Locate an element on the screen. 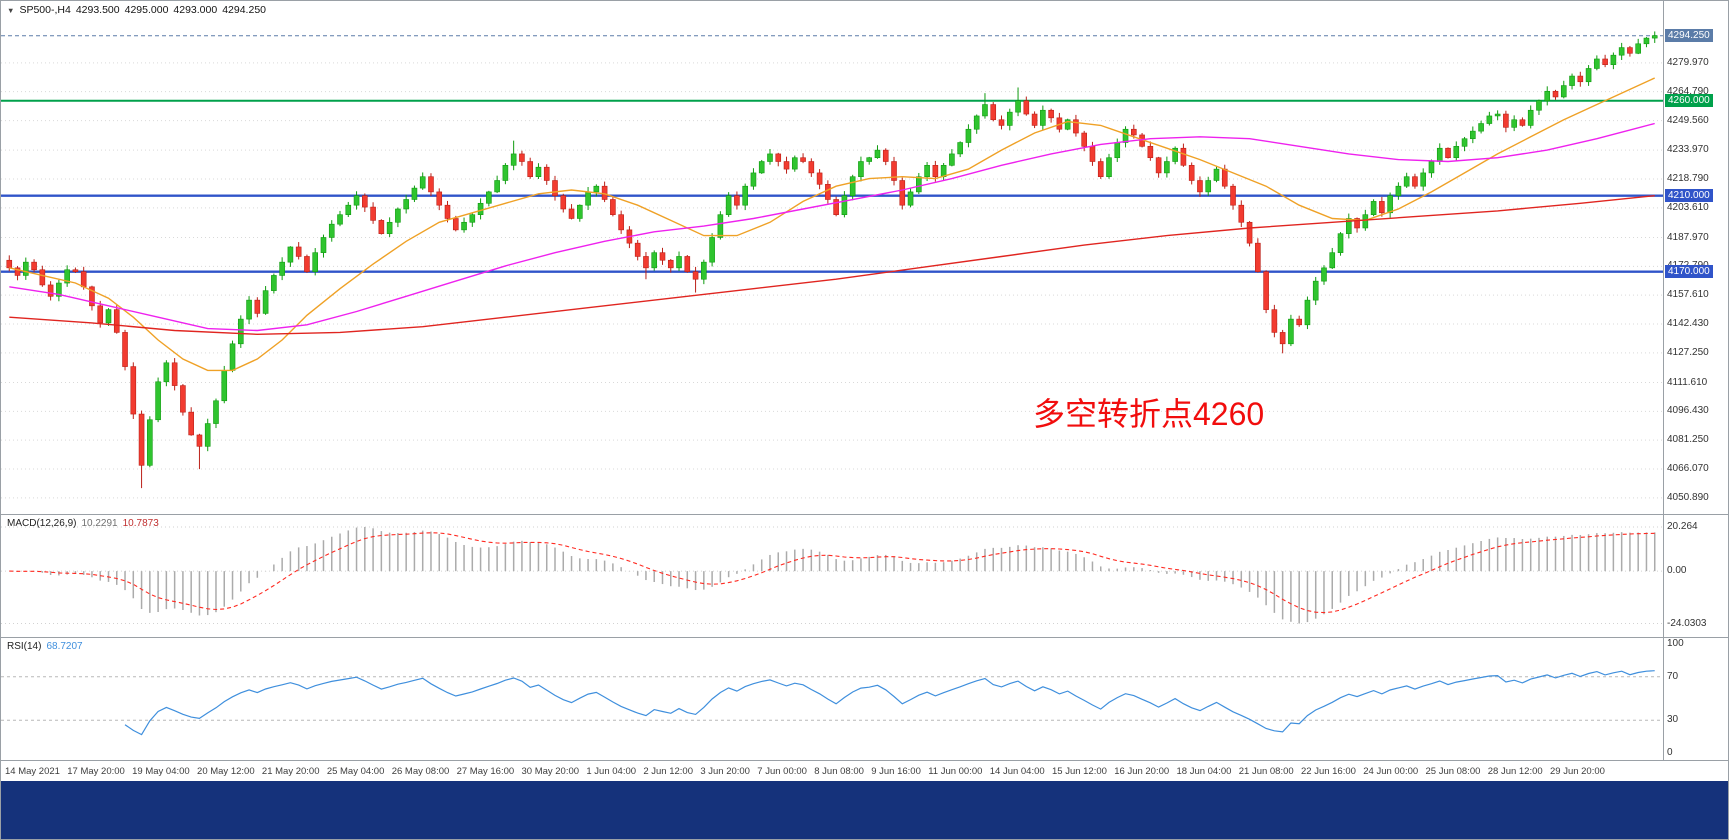  close-price: 4294.250 is located at coordinates (244, 10).